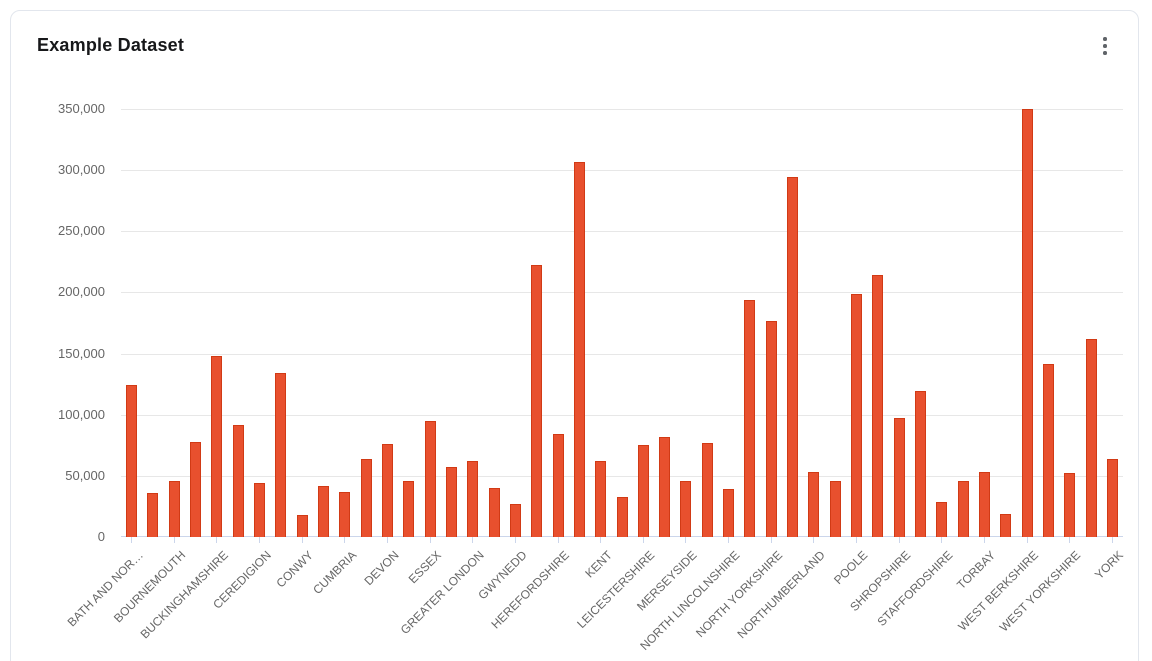  Describe the element at coordinates (558, 485) in the screenshot. I see `bar-herefordshire` at that location.